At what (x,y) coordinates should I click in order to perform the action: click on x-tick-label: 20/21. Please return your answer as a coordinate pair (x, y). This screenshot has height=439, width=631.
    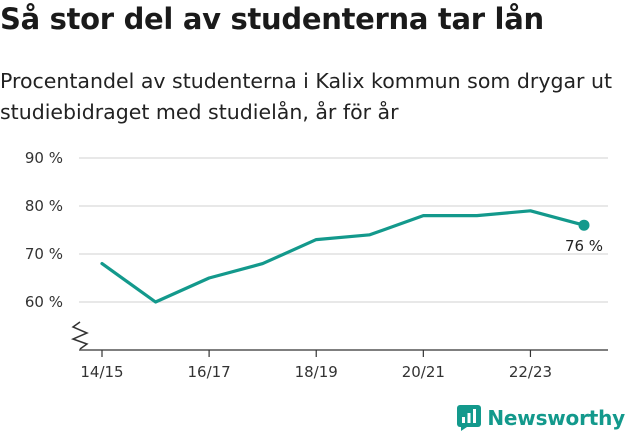
    Looking at the image, I should click on (423, 372).